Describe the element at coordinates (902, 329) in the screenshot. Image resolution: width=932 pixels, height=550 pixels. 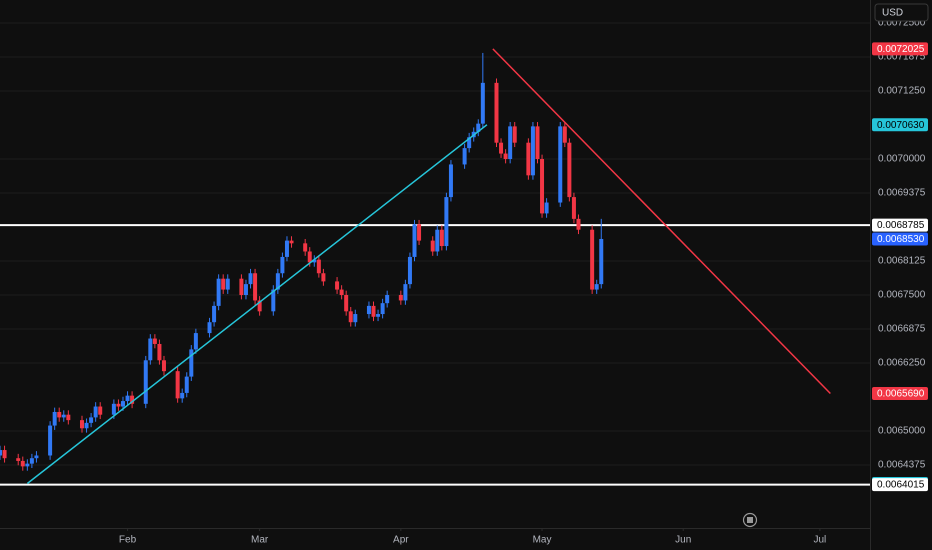
I see `y-tick-label: 0.0066875` at that location.